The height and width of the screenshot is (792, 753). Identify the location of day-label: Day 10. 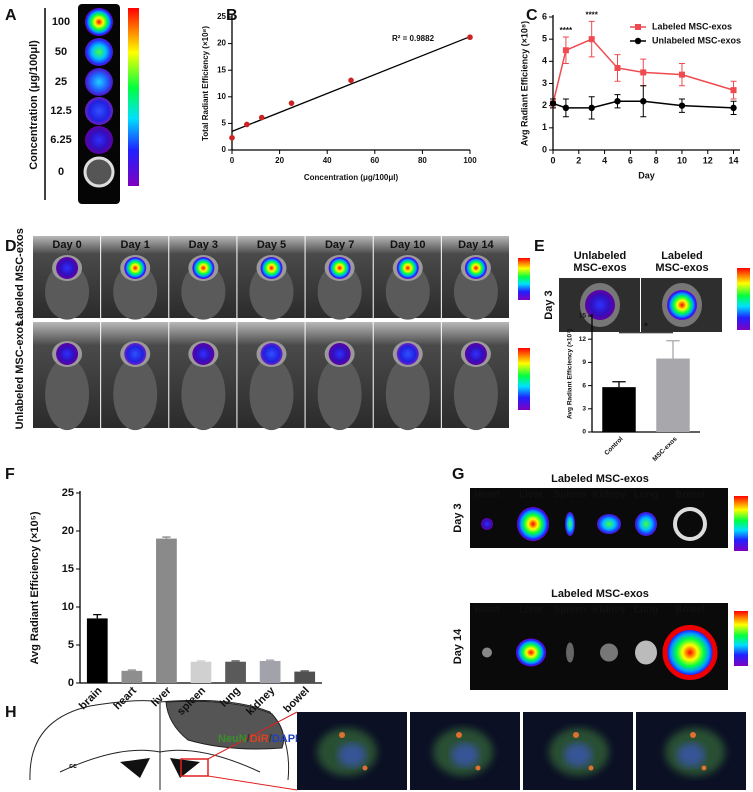
(407, 245).